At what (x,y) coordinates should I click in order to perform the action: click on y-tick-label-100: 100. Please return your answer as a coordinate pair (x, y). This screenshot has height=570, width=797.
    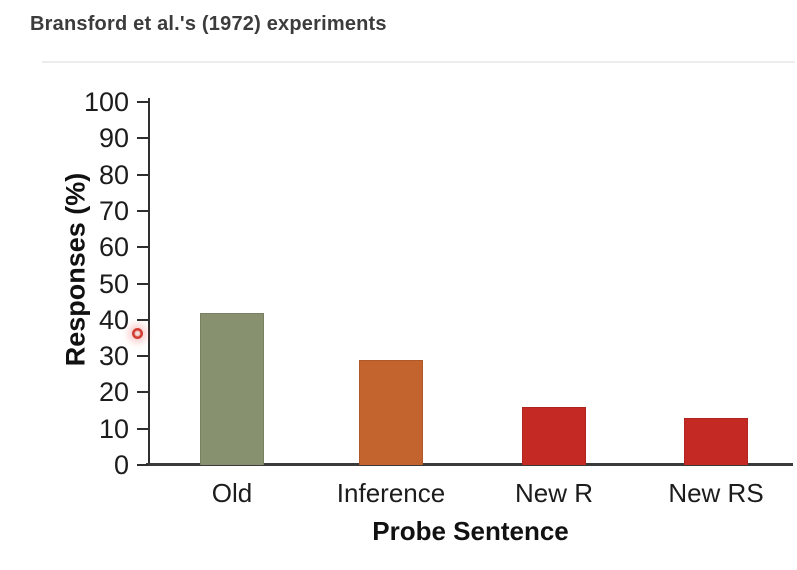
    Looking at the image, I should click on (106, 102).